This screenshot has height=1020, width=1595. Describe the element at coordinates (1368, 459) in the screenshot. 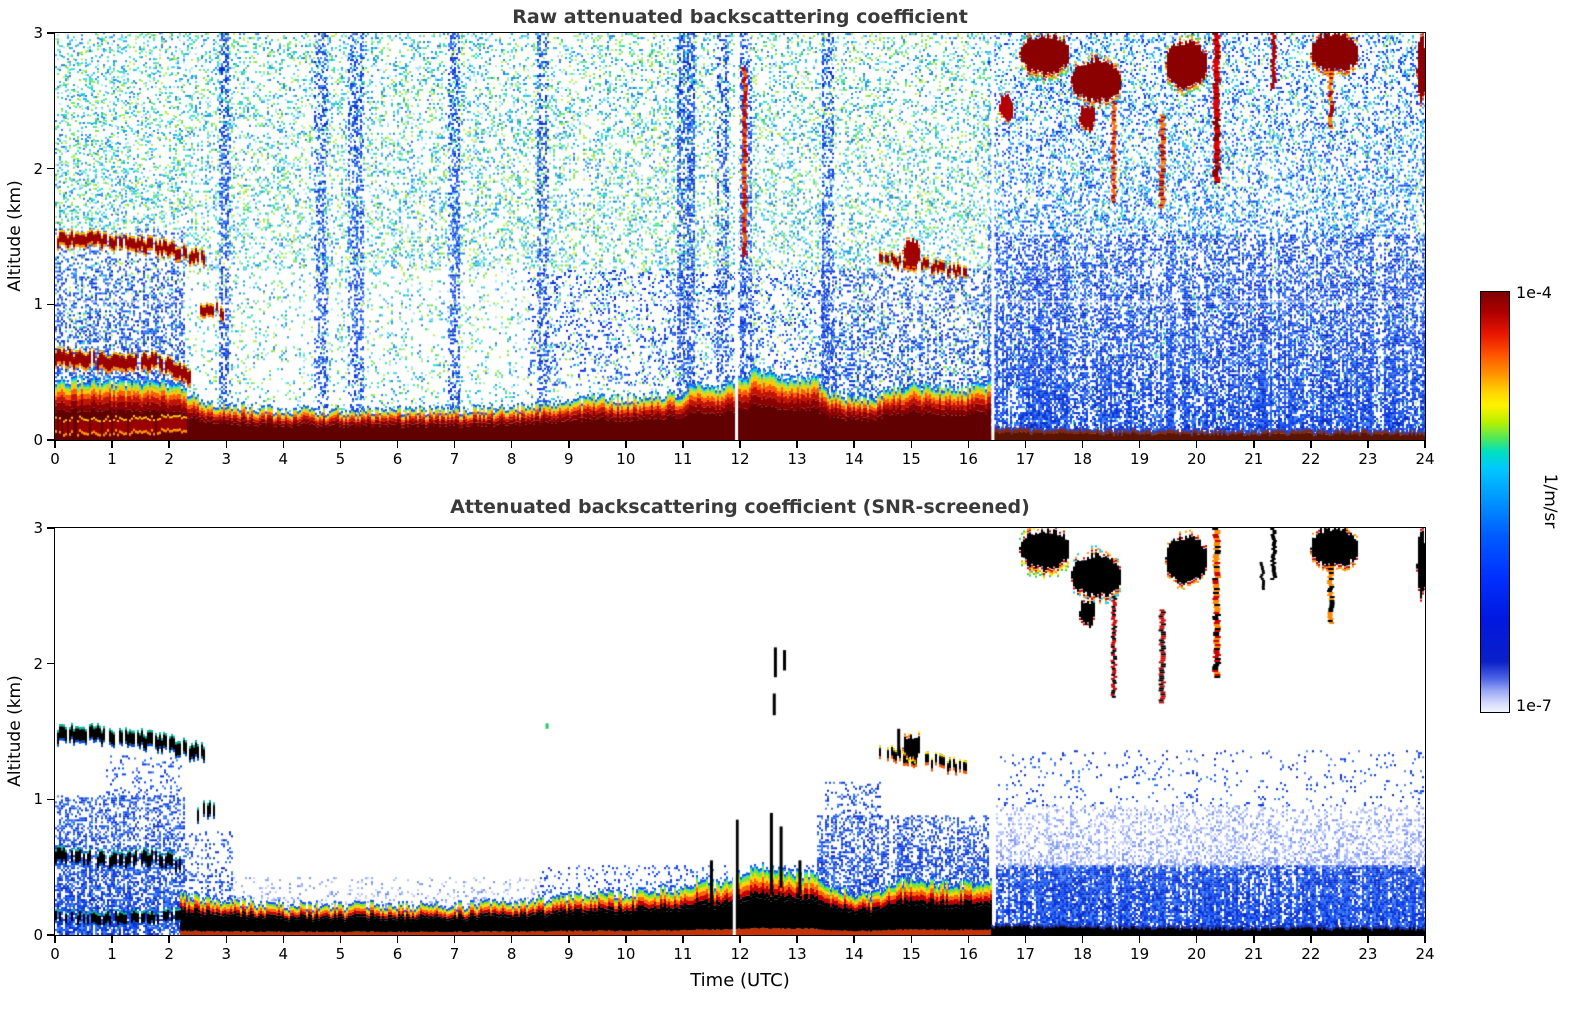

I see `x-tick-label: 23` at that location.